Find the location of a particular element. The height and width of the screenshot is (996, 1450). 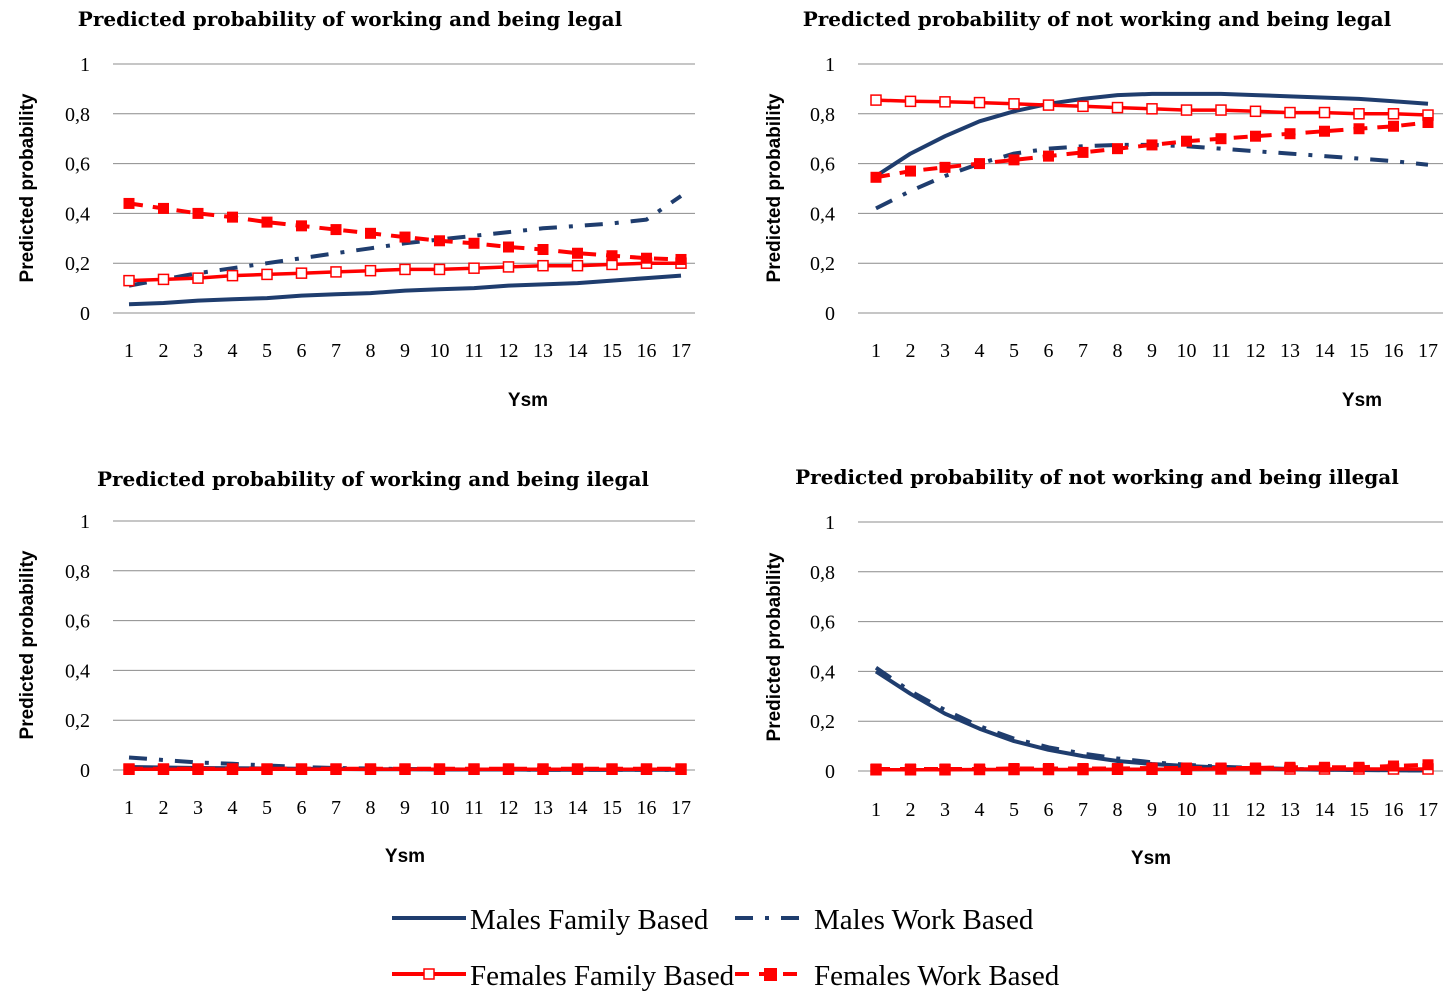

legend-item-females-family: Females Family Based is located at coordinates (563, 976).